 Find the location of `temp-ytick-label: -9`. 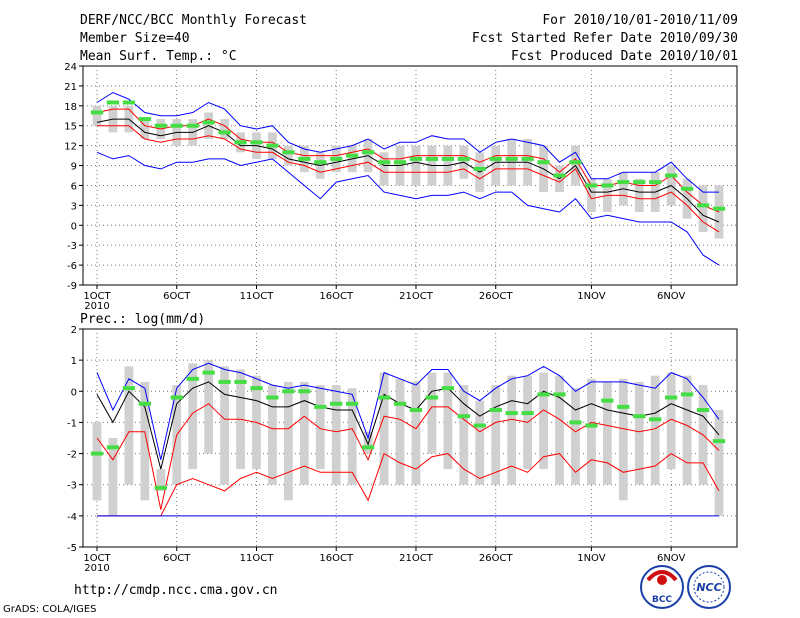

temp-ytick-label: -9 is located at coordinates (72, 286).